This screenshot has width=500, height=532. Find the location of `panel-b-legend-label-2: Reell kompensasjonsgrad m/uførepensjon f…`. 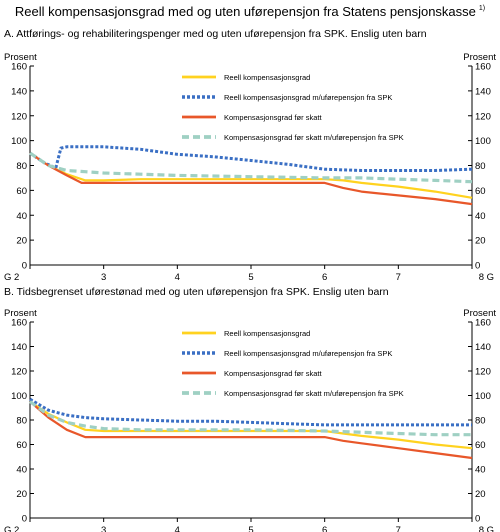

panel-b-legend-label-2: Reell kompensasjonsgrad m/uførepensjon f… is located at coordinates (308, 353).